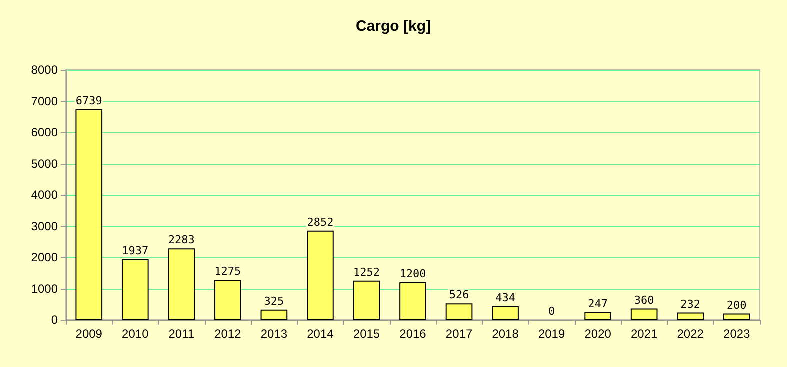 Image resolution: width=787 pixels, height=367 pixels. Describe the element at coordinates (552, 334) in the screenshot. I see `x-tick-label: 2019` at that location.